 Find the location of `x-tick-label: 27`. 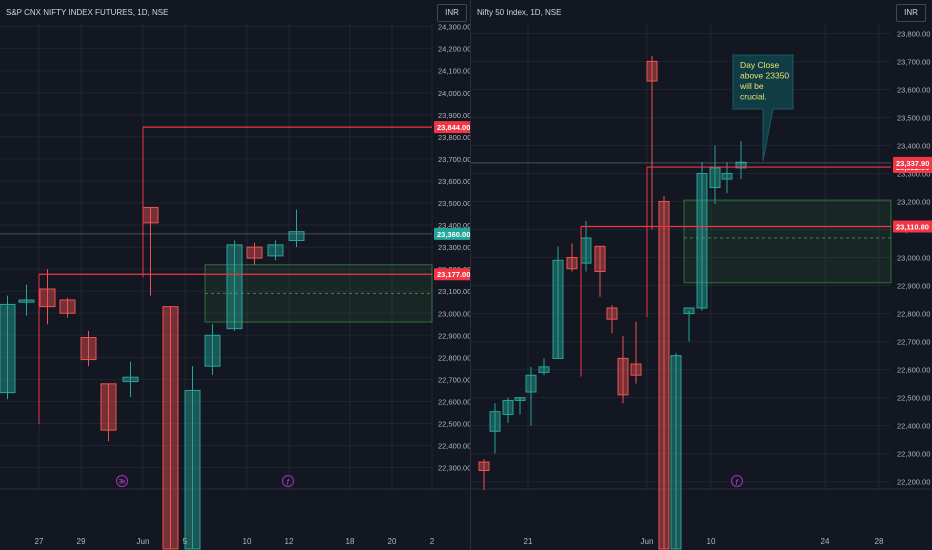

x-tick-label: 27 is located at coordinates (39, 541).